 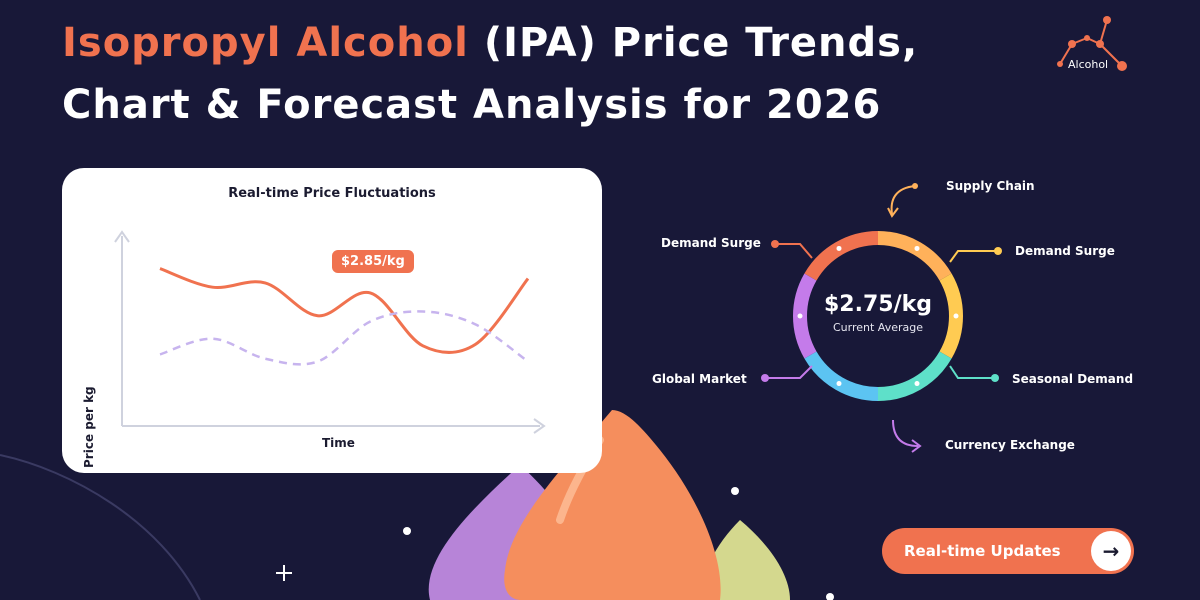 What do you see at coordinates (699, 379) in the screenshot?
I see `label-global-market: Global Market` at bounding box center [699, 379].